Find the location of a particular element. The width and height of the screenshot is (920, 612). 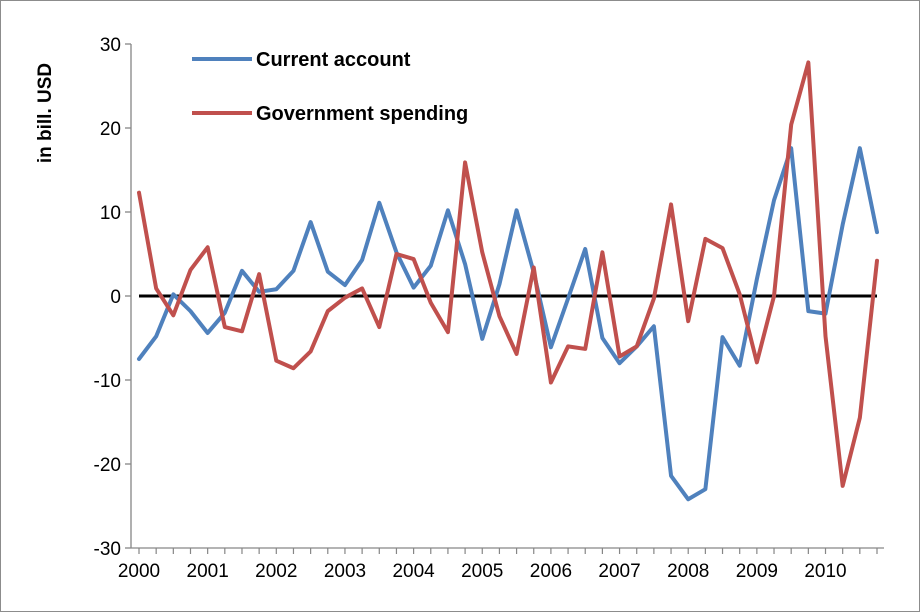

x-tick-label: 2010 is located at coordinates (825, 571).